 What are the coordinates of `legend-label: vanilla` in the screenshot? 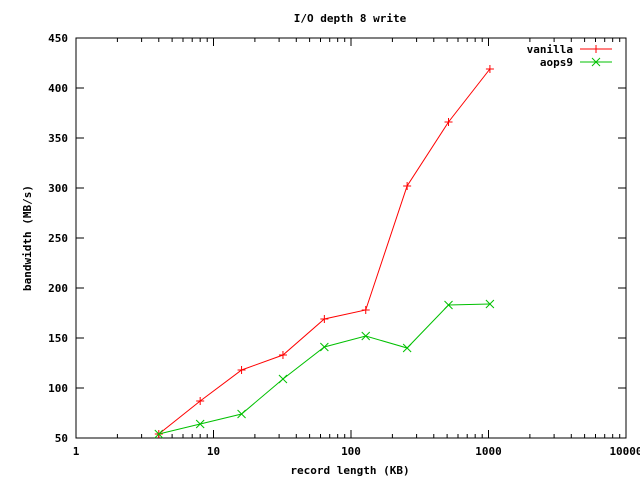 It's located at (550, 49).